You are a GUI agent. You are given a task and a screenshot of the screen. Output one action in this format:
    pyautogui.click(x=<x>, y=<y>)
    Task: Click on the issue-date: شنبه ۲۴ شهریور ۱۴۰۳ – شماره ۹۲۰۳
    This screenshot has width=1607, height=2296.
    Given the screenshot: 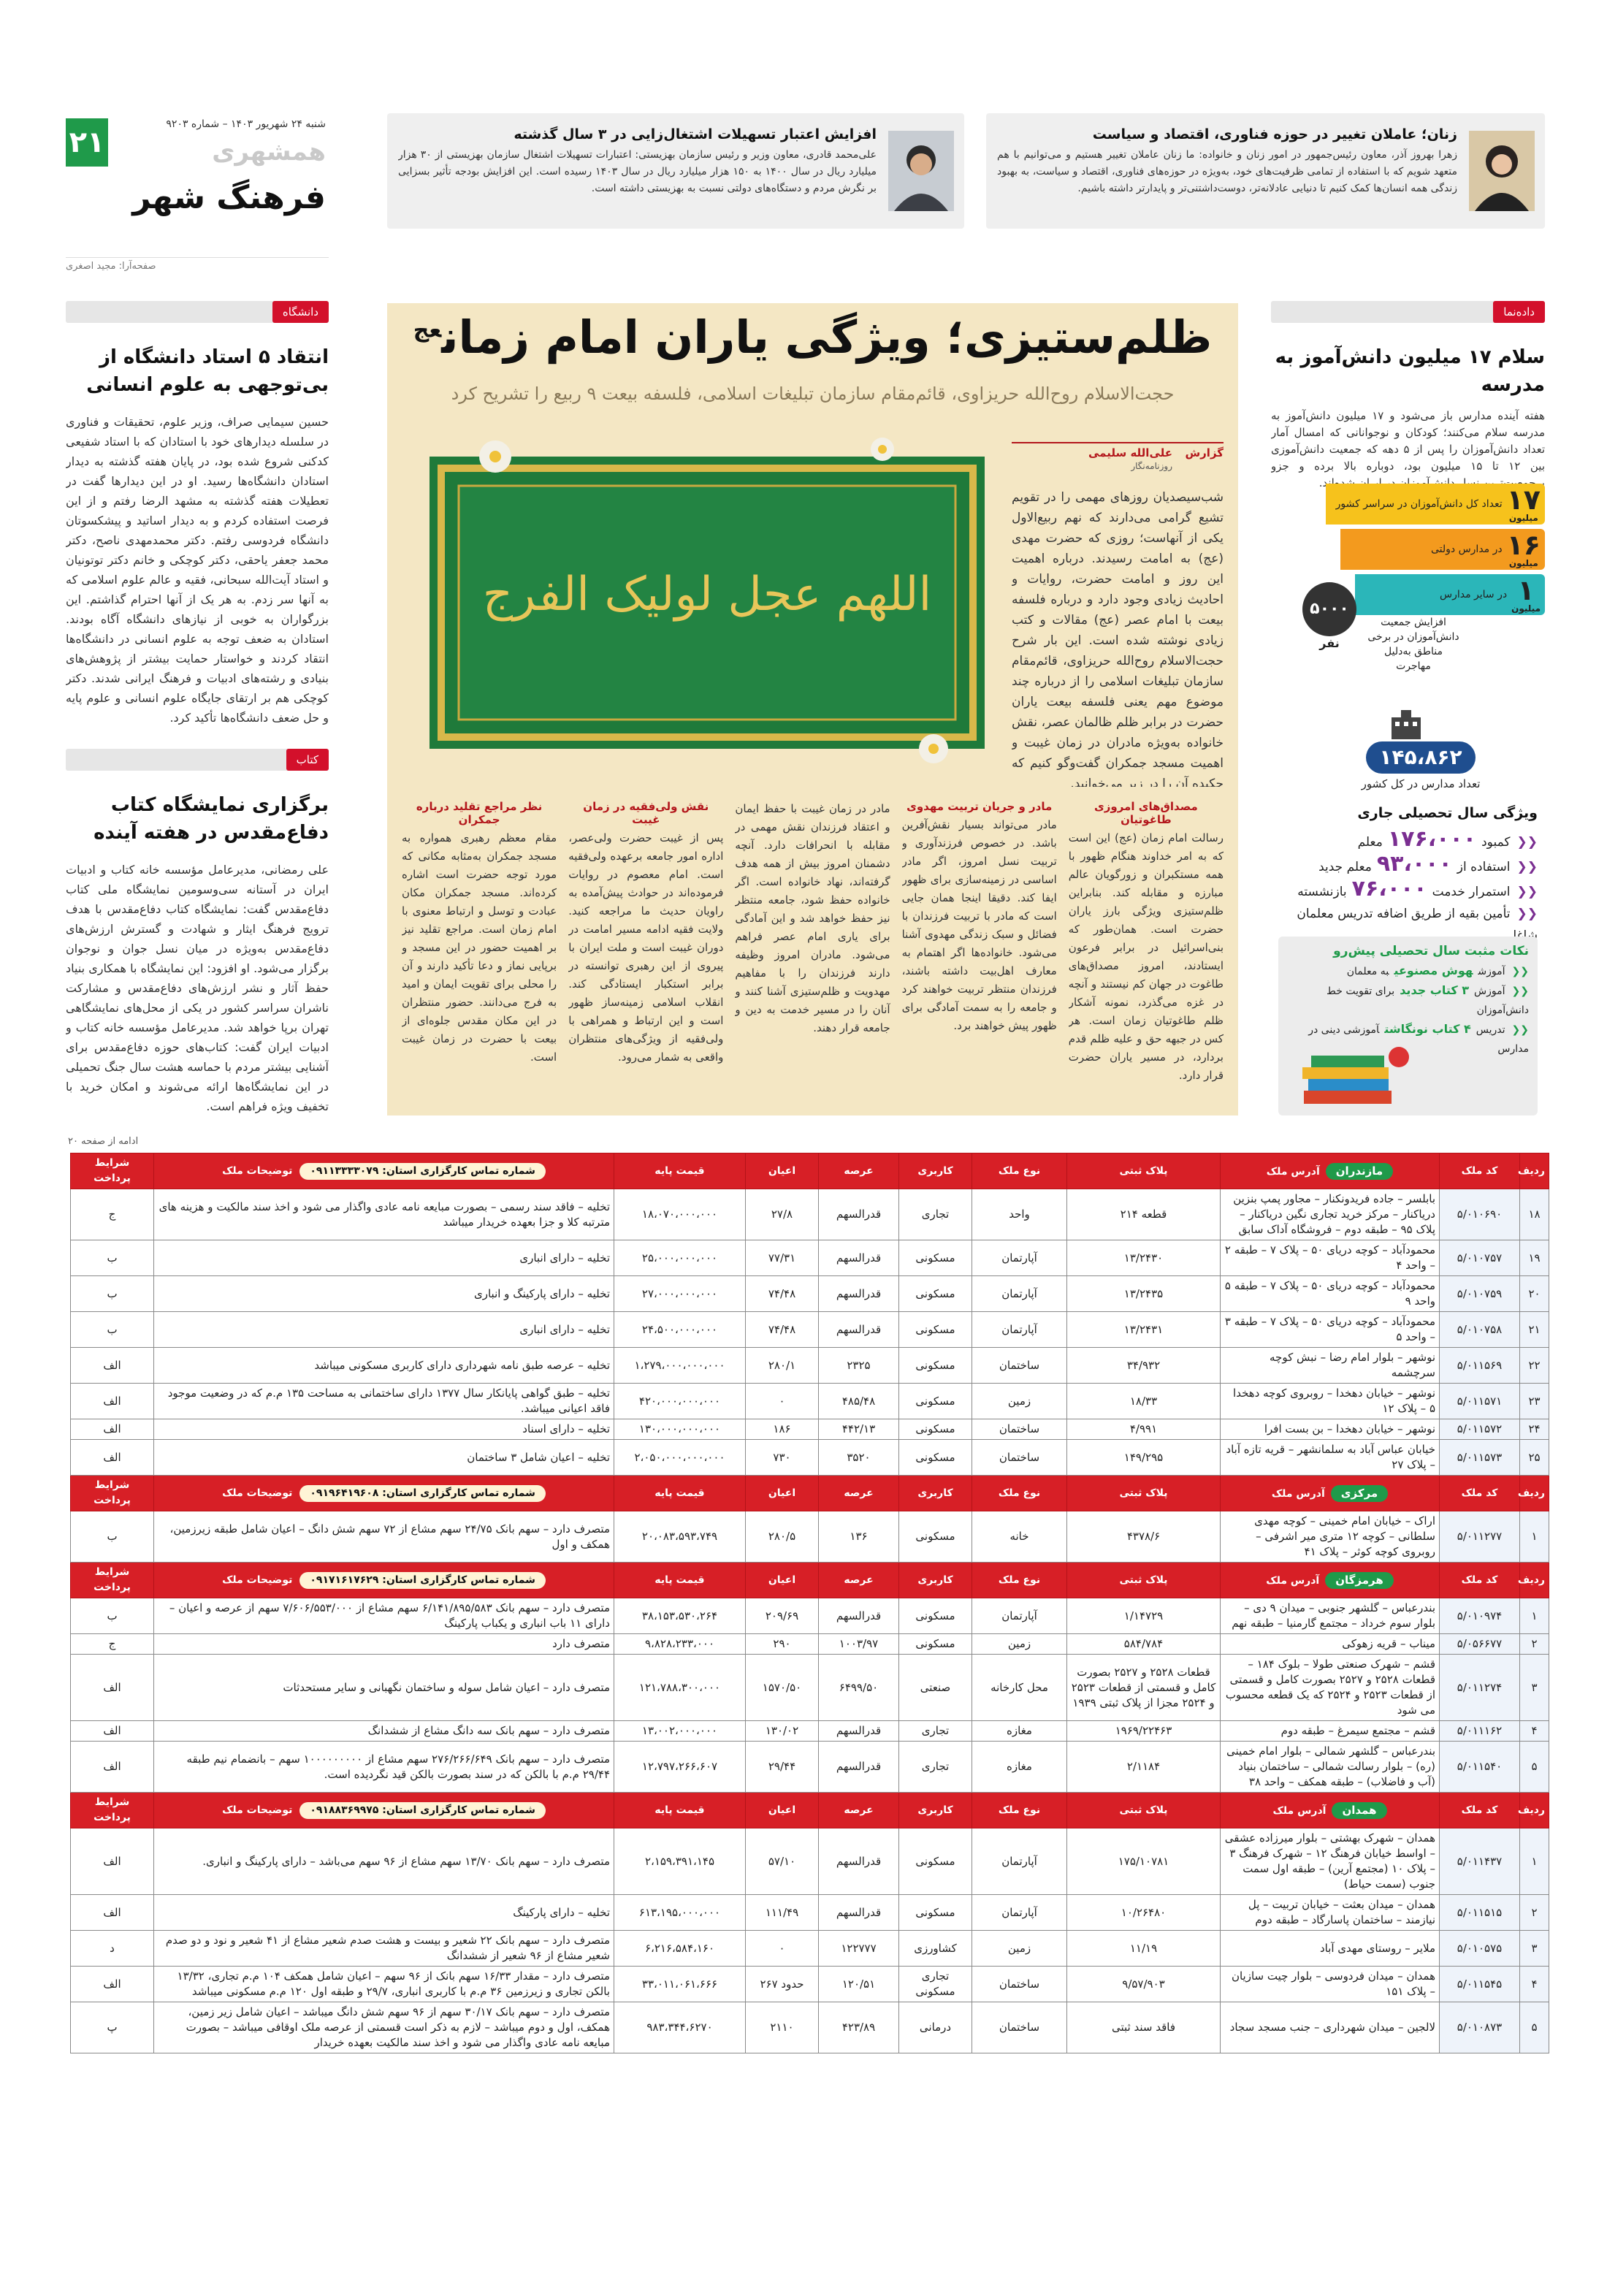 What is the action you would take?
    pyautogui.click(x=246, y=124)
    